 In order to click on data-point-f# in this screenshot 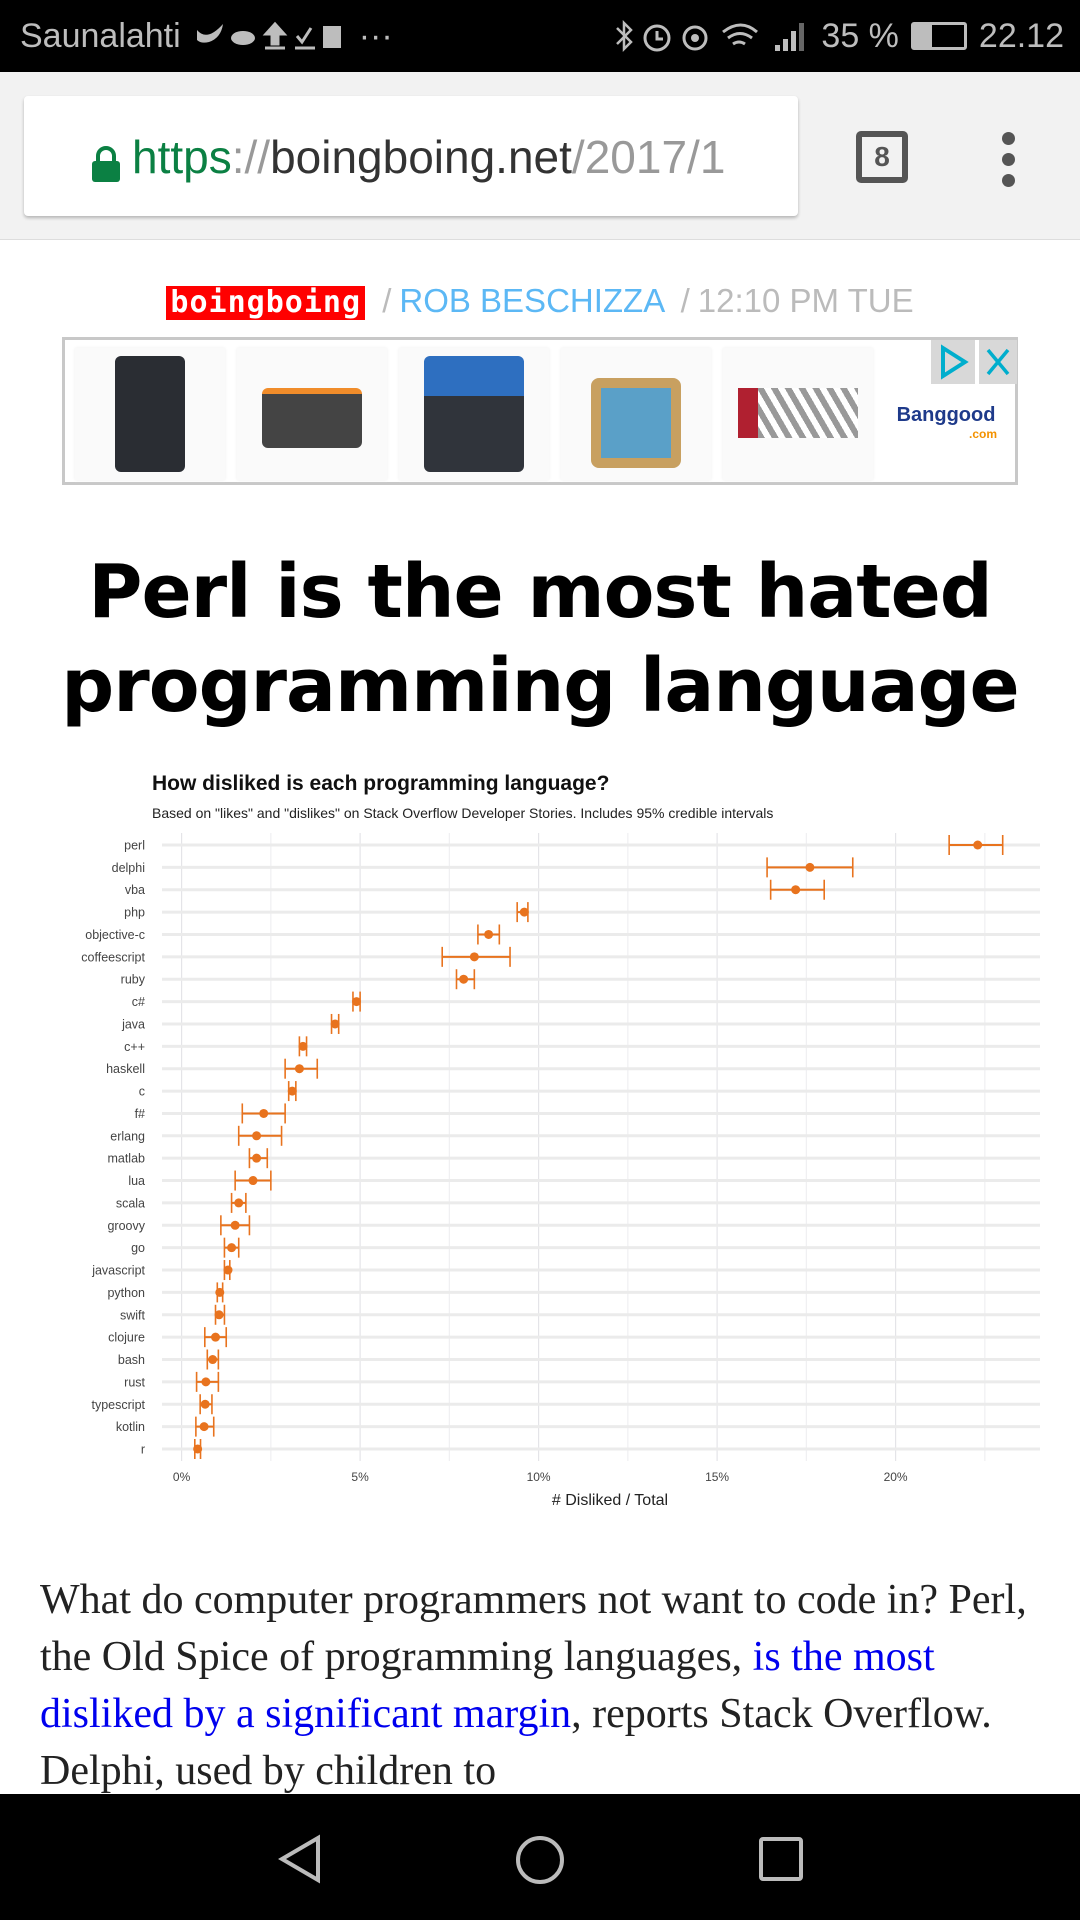, I will do `click(264, 1113)`.